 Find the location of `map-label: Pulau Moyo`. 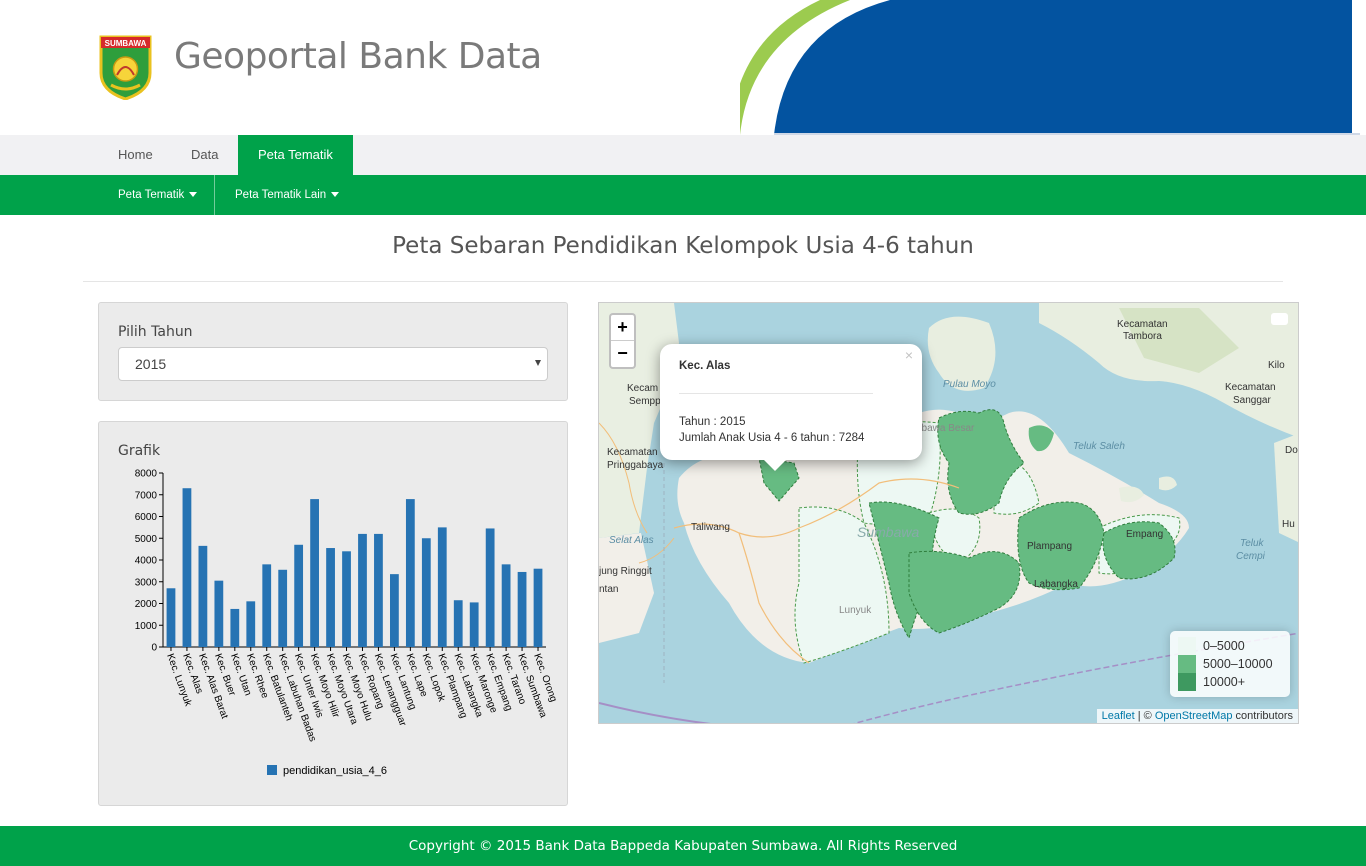

map-label: Pulau Moyo is located at coordinates (969, 384).